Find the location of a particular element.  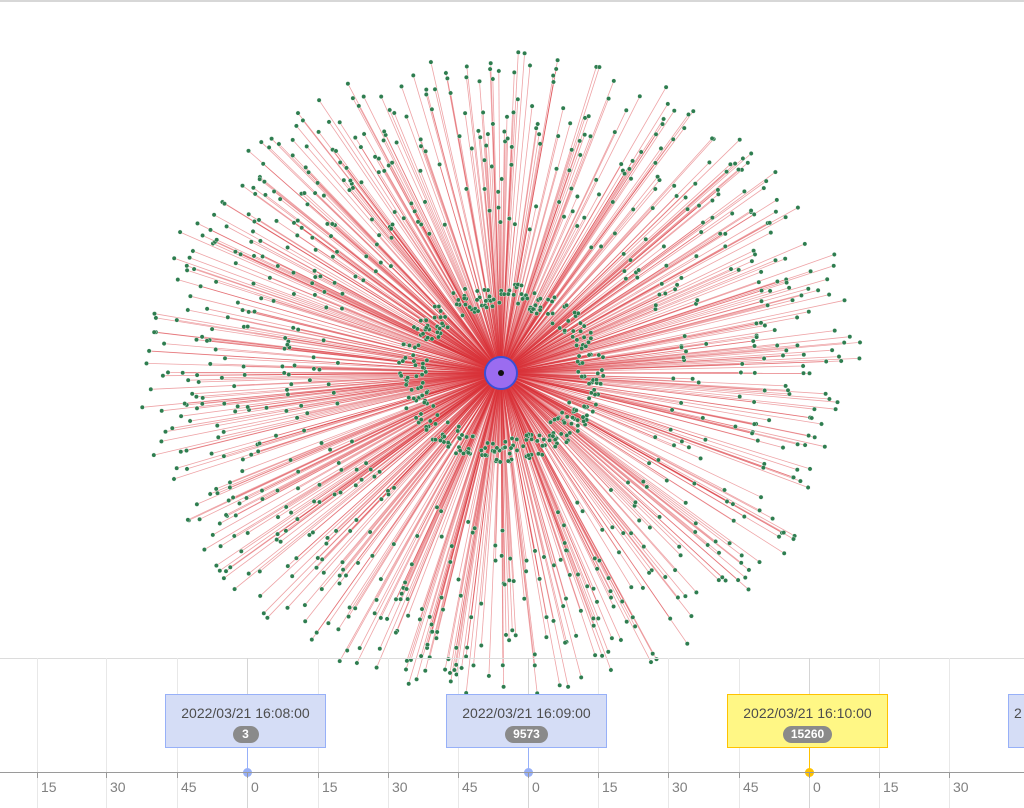

timeline-item-selected: 2022/03/21 16:10:00 15260 is located at coordinates (807, 721).